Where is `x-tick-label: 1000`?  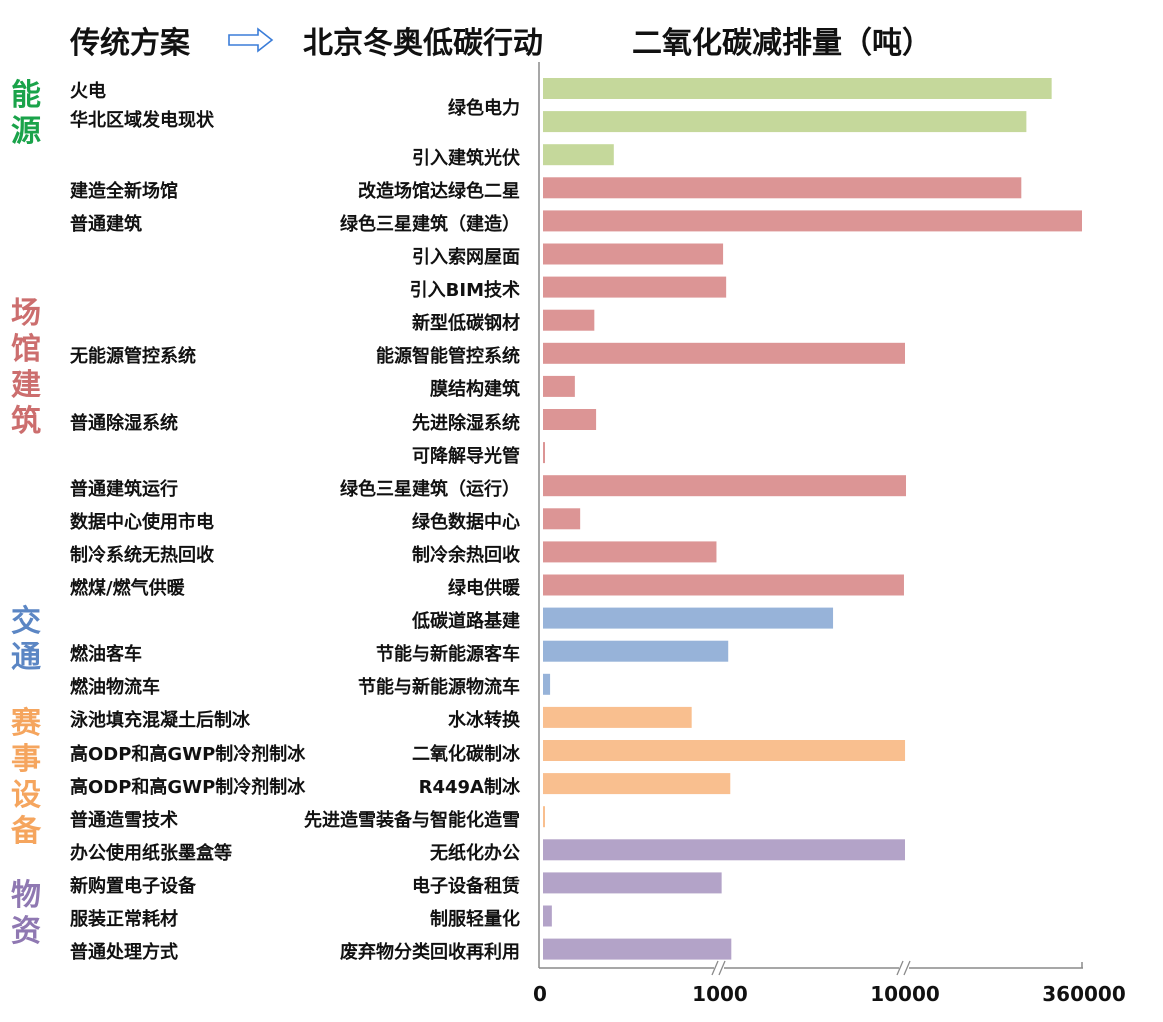
x-tick-label: 1000 is located at coordinates (720, 994).